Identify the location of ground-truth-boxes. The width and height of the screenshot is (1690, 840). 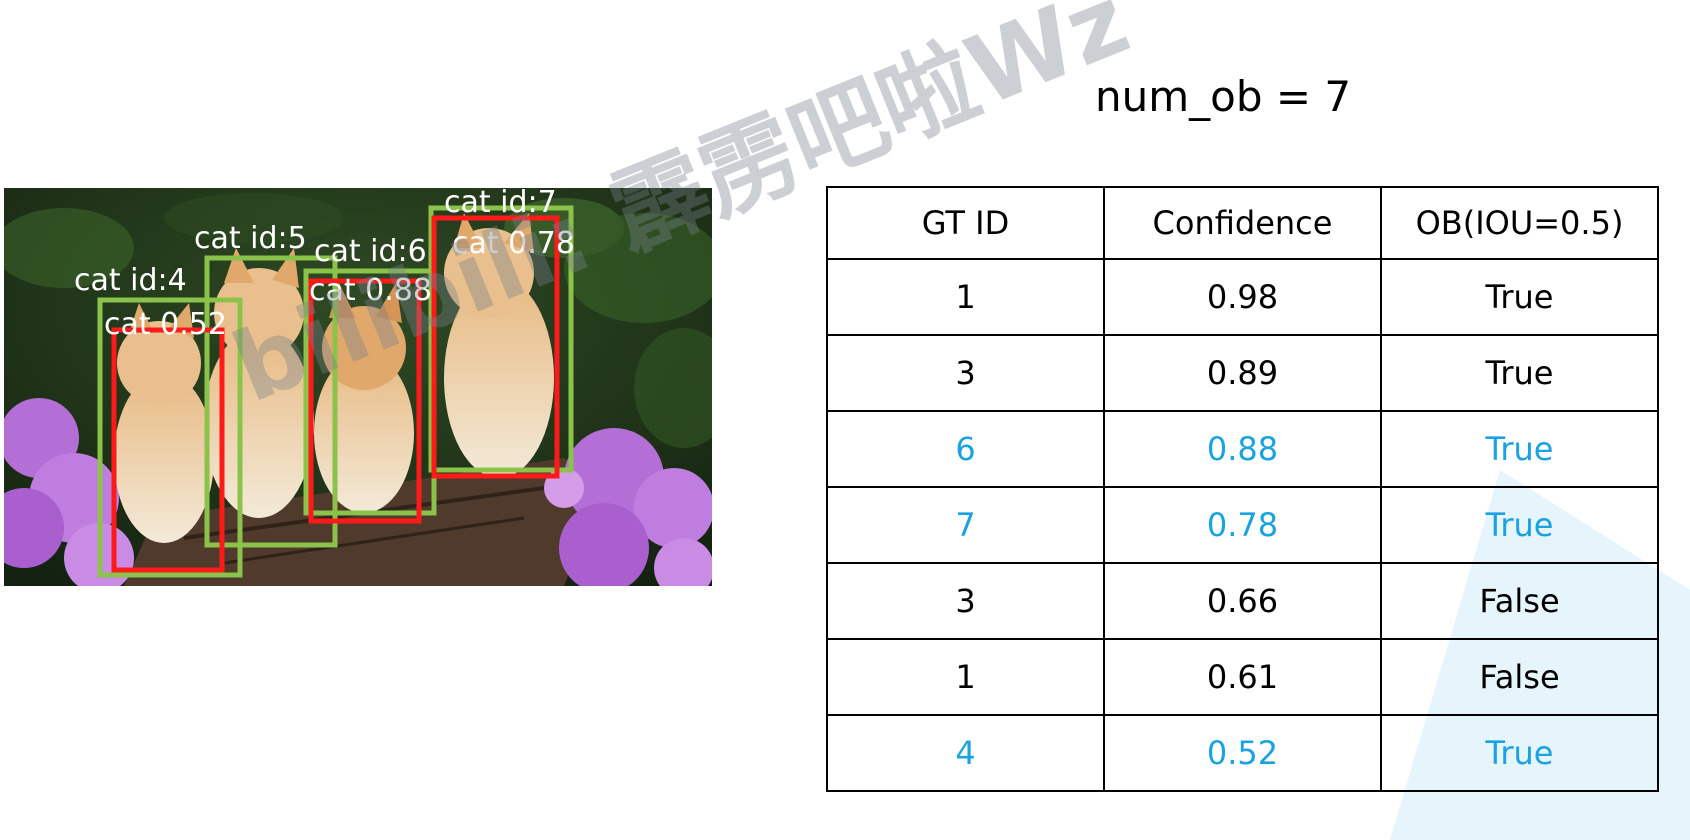
(335, 391).